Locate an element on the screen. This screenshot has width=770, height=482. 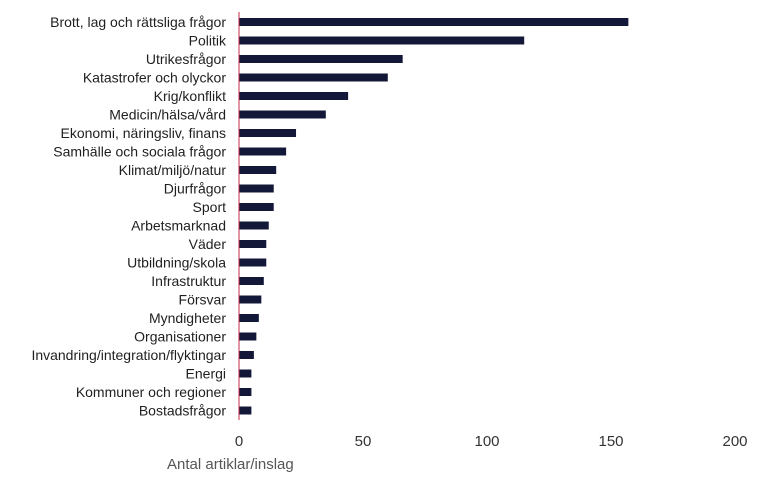
category-label: Sport is located at coordinates (210, 207).